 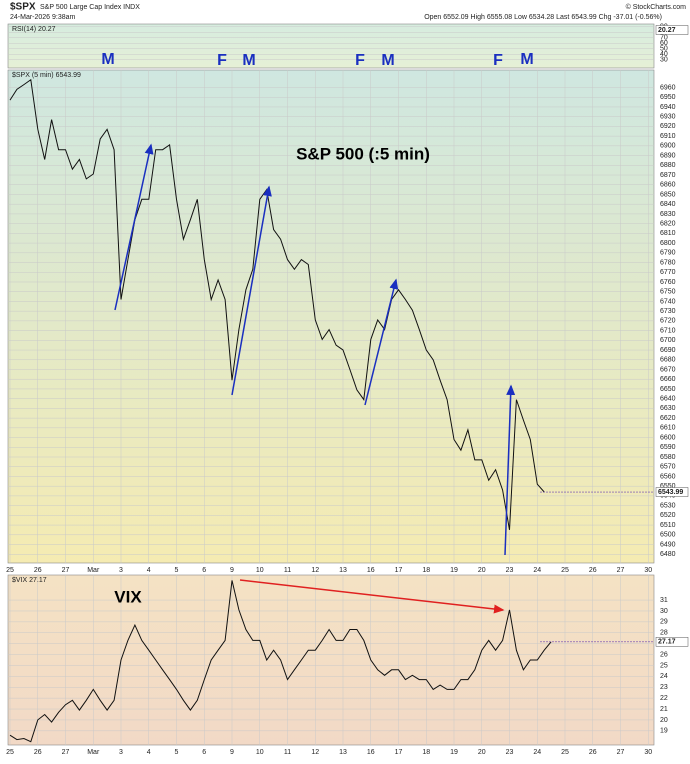 What do you see at coordinates (343, 570) in the screenshot?
I see `x-tick-label: 13` at bounding box center [343, 570].